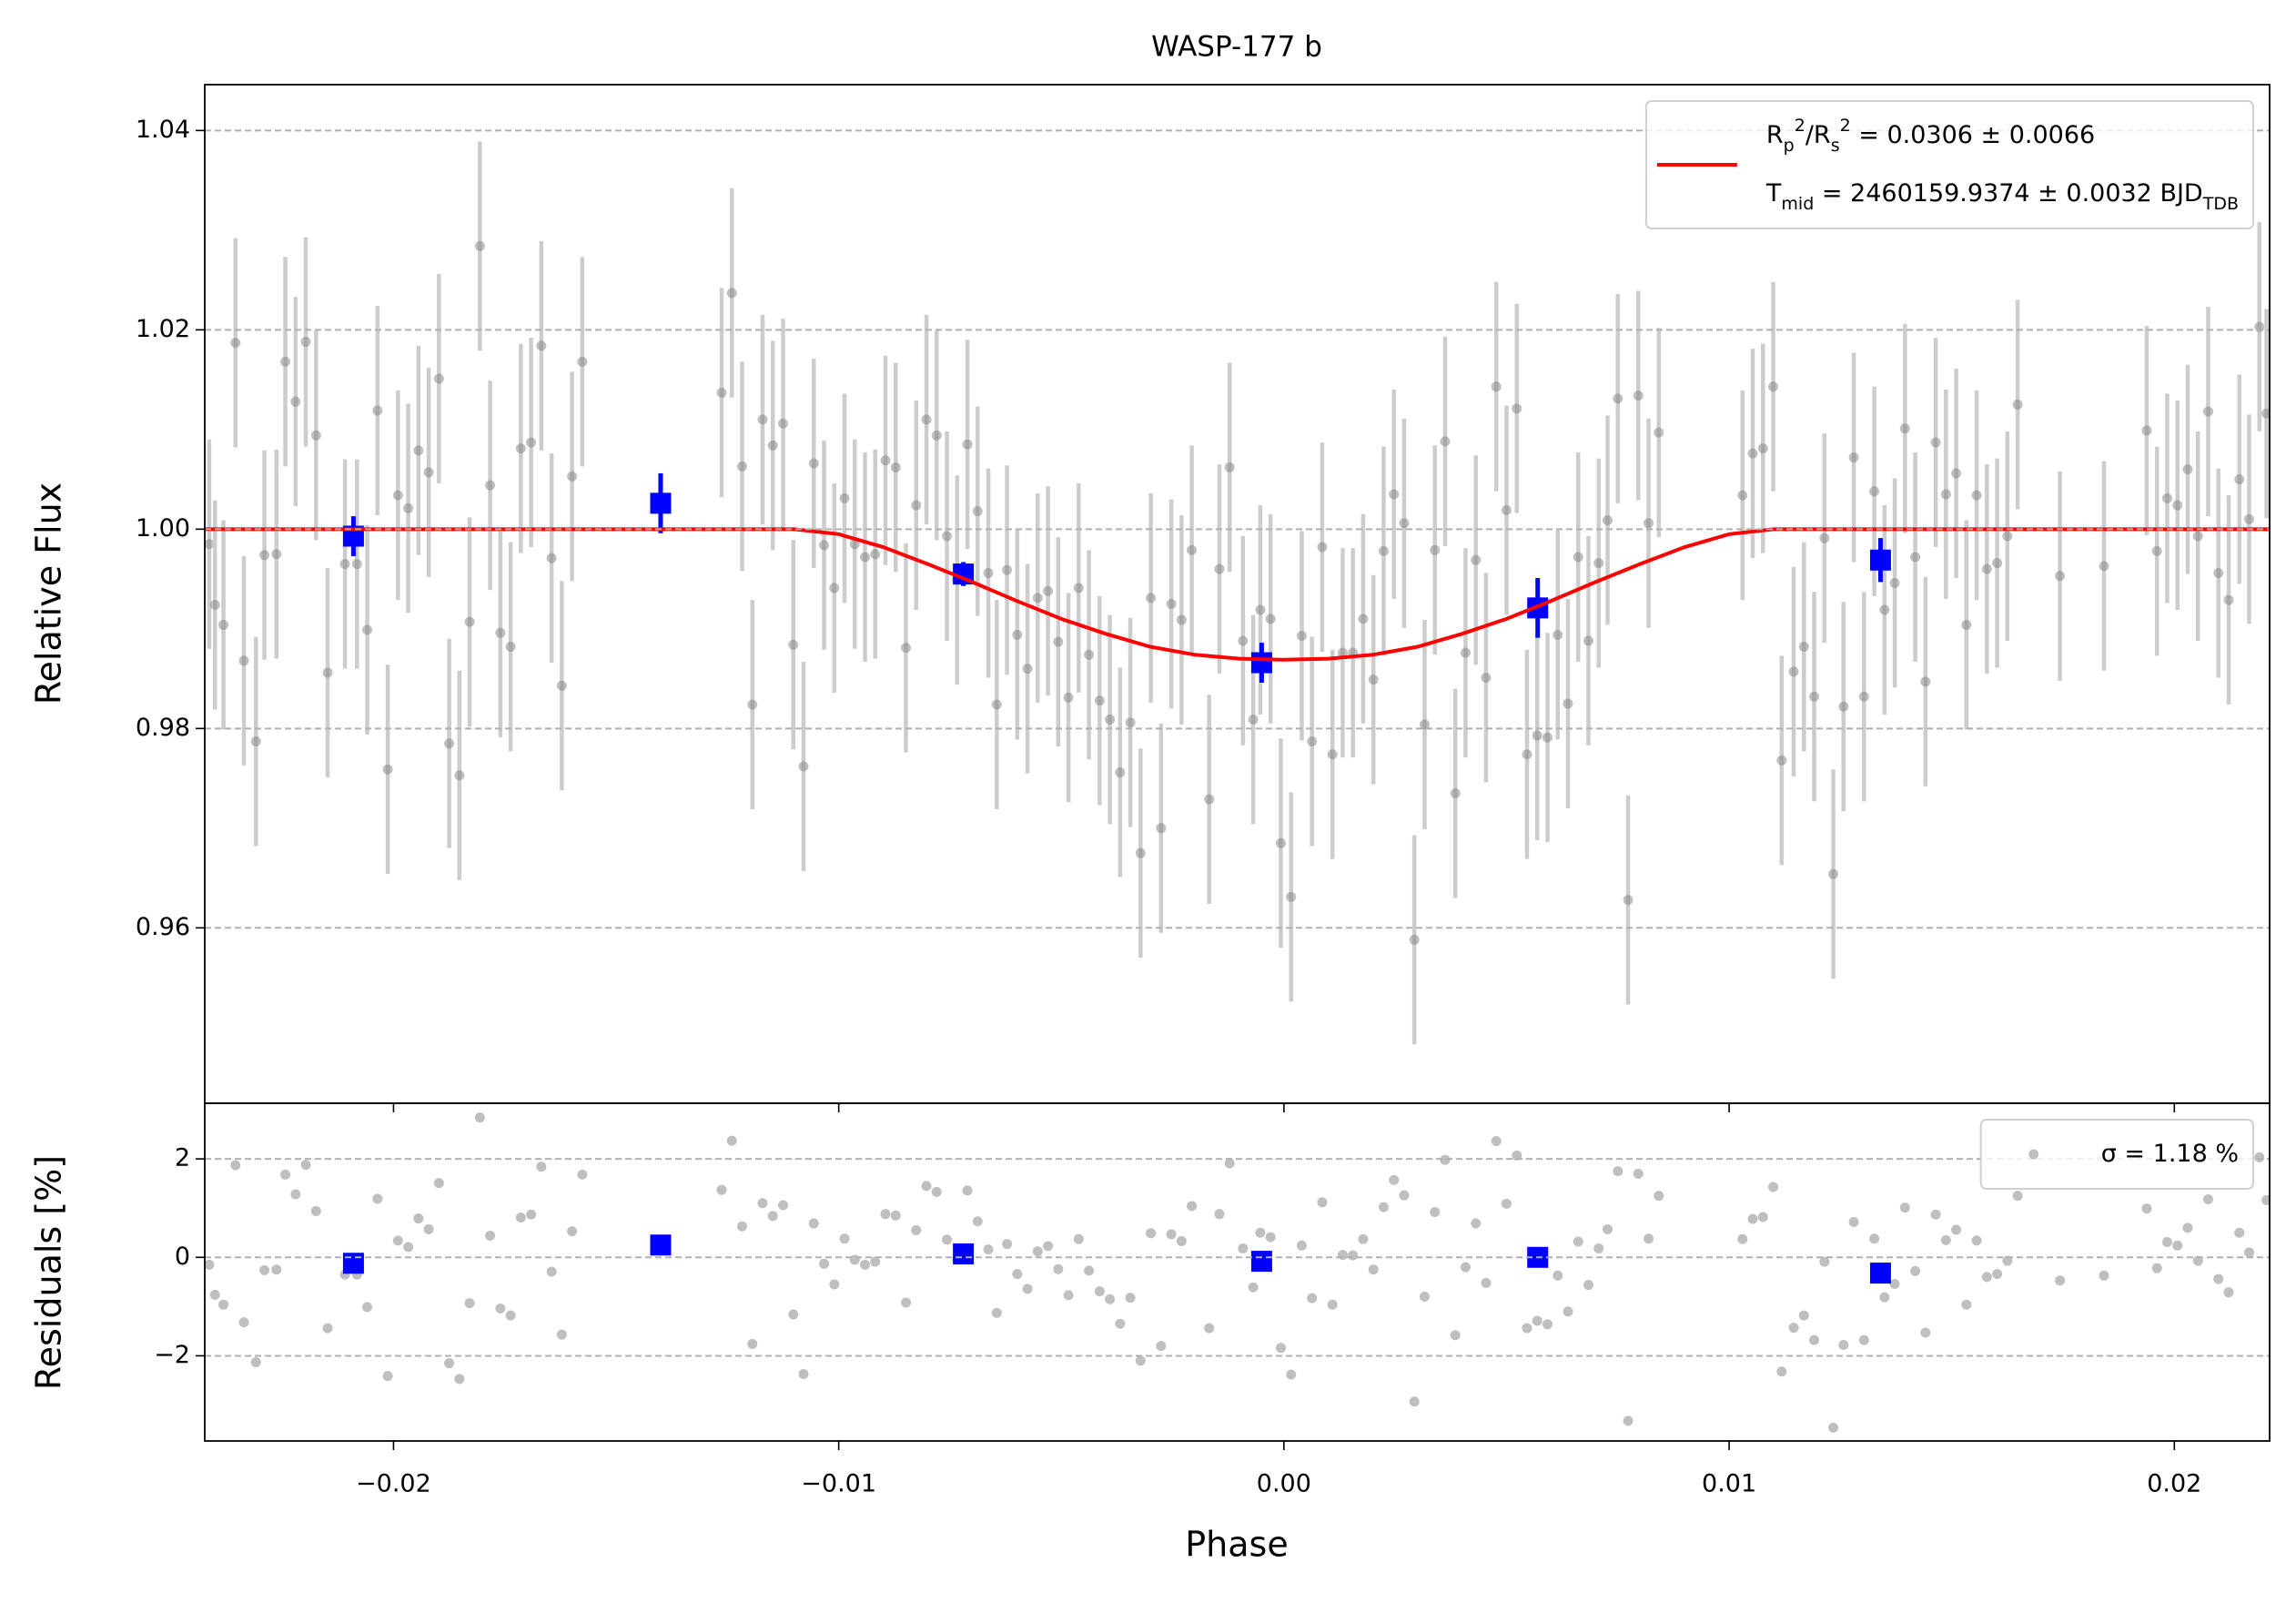 The image size is (2296, 1603). I want to click on y-axis-label: Residuals [%], so click(49, 1272).